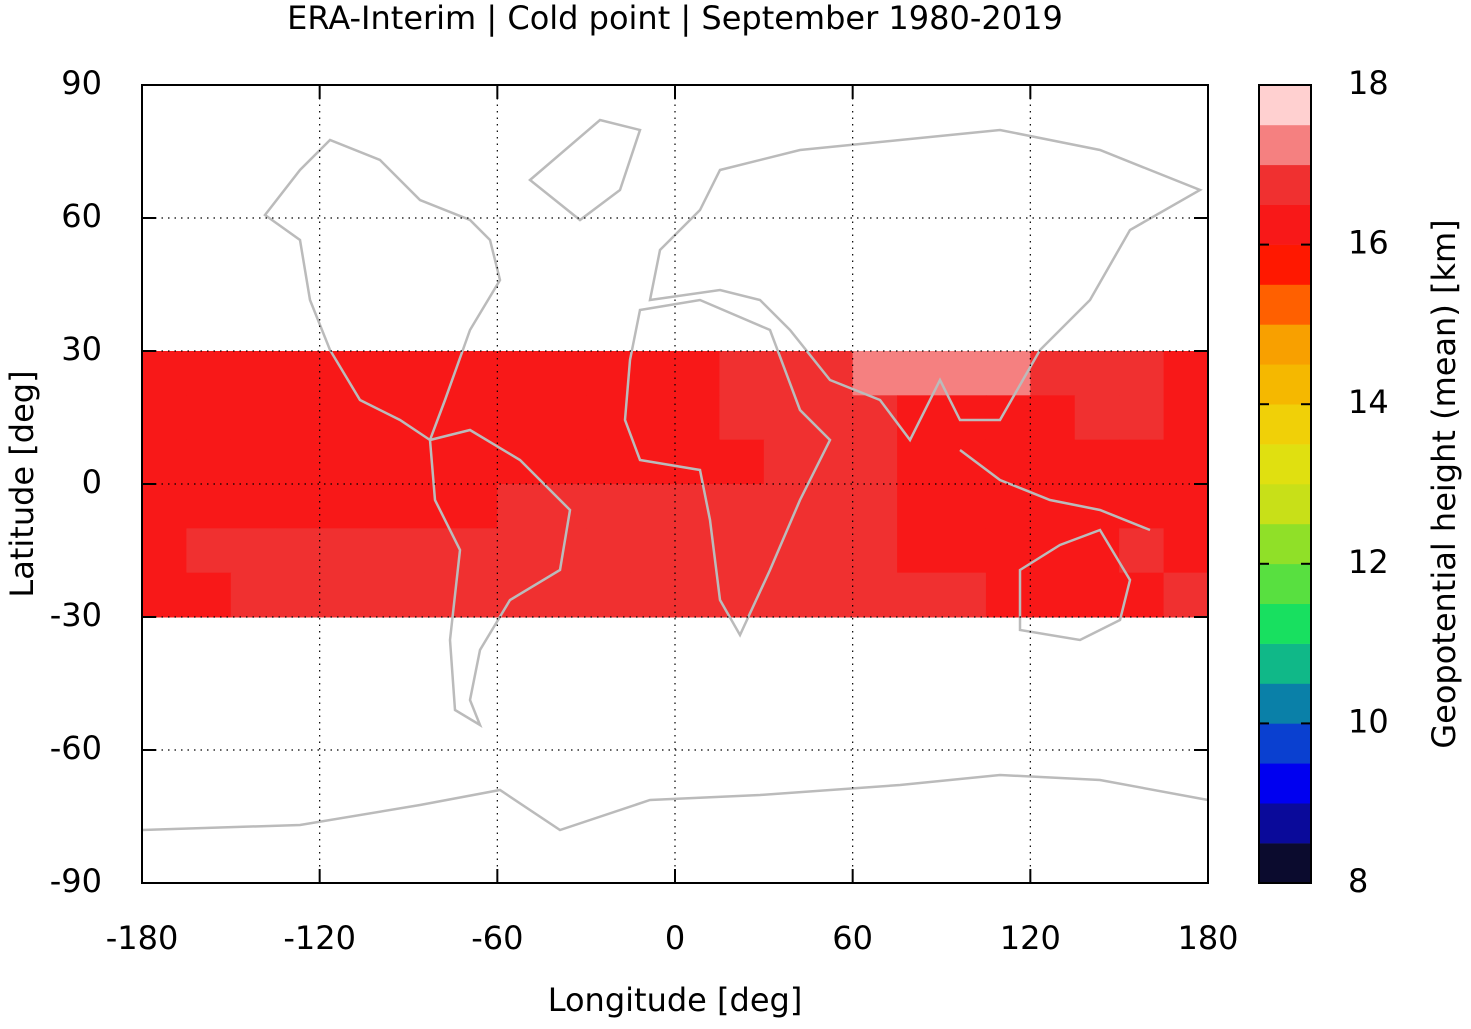 Image resolution: width=1471 pixels, height=1029 pixels. Describe the element at coordinates (81, 83) in the screenshot. I see `y-tick-label: 90` at that location.